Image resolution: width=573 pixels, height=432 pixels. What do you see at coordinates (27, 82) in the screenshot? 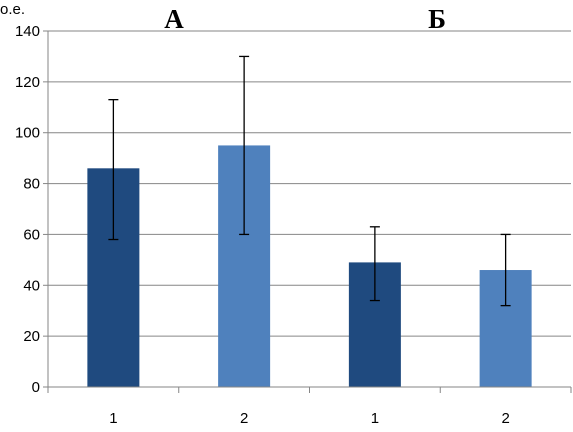
I see `y-tick-label: 120` at bounding box center [27, 82].